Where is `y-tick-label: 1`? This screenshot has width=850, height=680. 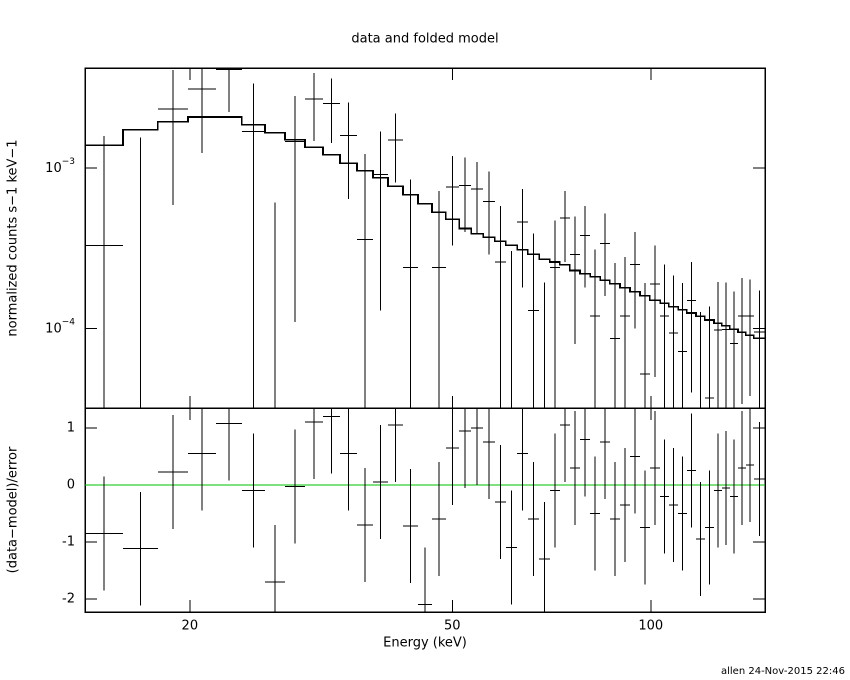
y-tick-label: 1 is located at coordinates (71, 427).